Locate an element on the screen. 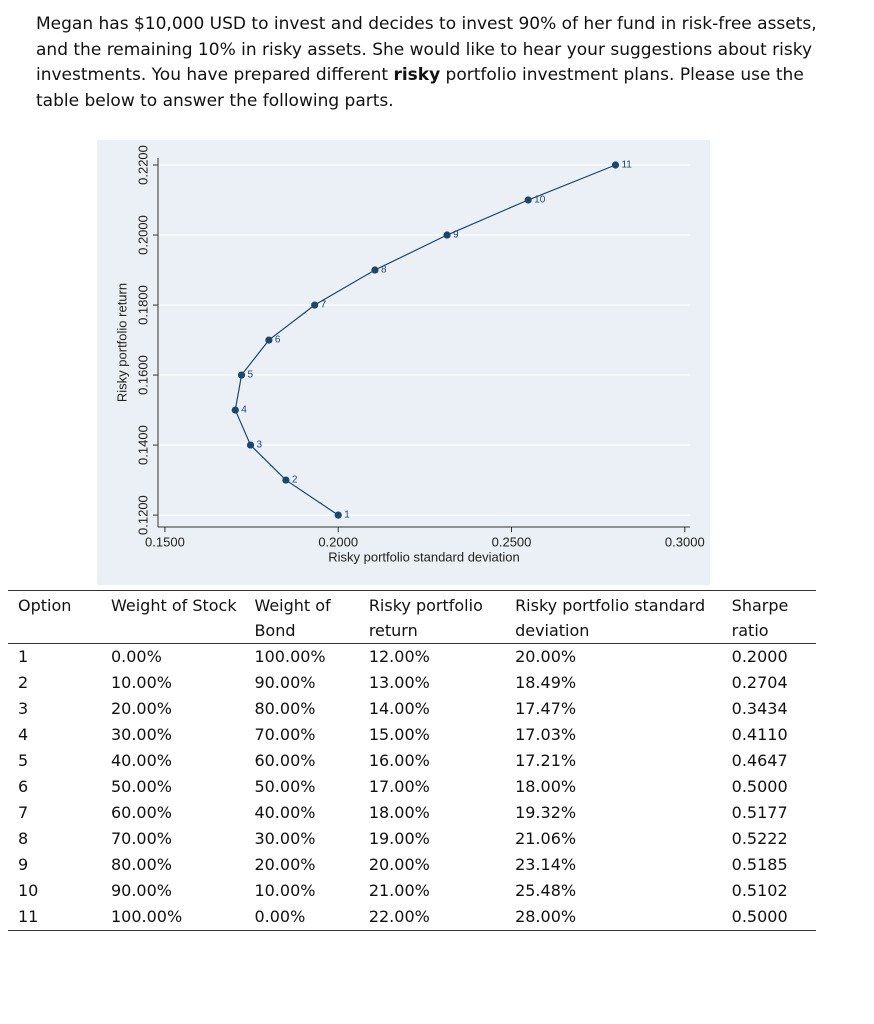 The width and height of the screenshot is (874, 1024). y-tick-label: 0.1600 is located at coordinates (142, 375).